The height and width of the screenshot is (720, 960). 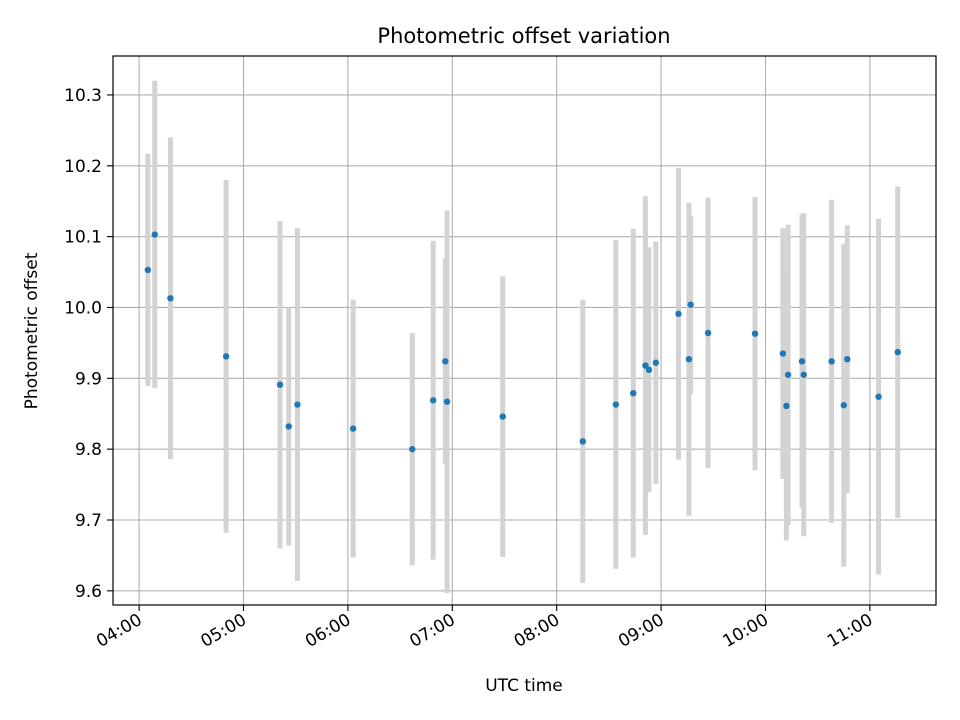 I want to click on y-tick-label: 9.9, so click(x=88, y=379).